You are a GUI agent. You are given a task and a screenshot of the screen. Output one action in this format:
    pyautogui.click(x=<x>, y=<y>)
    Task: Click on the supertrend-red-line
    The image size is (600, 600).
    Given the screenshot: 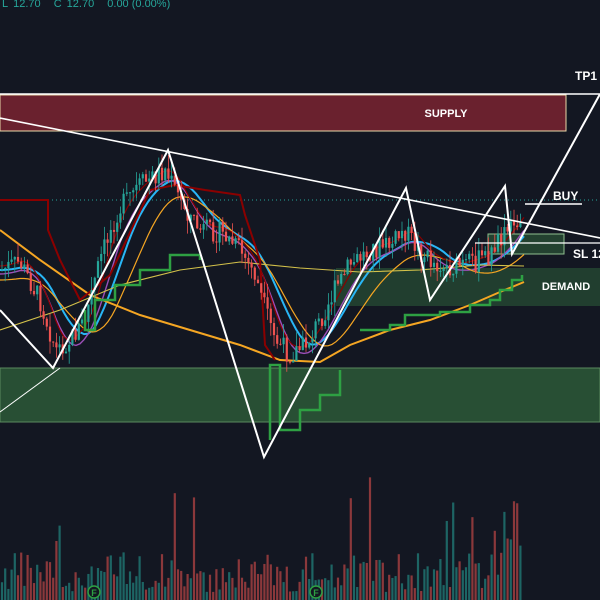 What is the action you would take?
    pyautogui.click(x=138, y=272)
    